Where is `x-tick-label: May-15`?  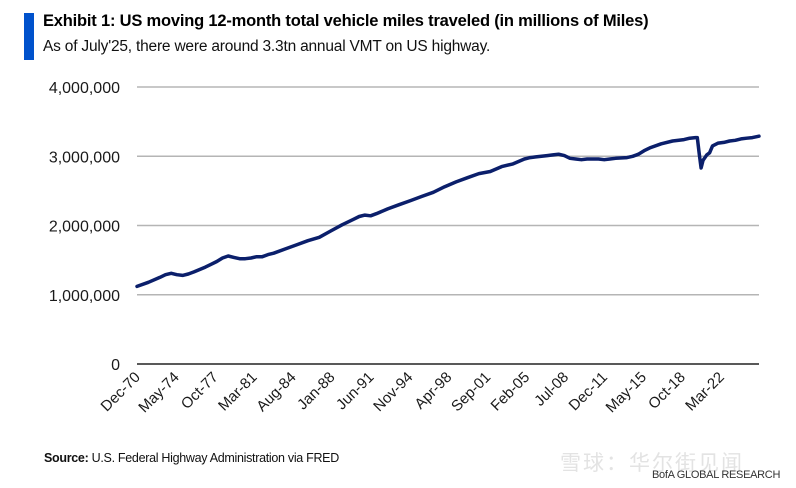
x-tick-label: May-15 is located at coordinates (626, 392).